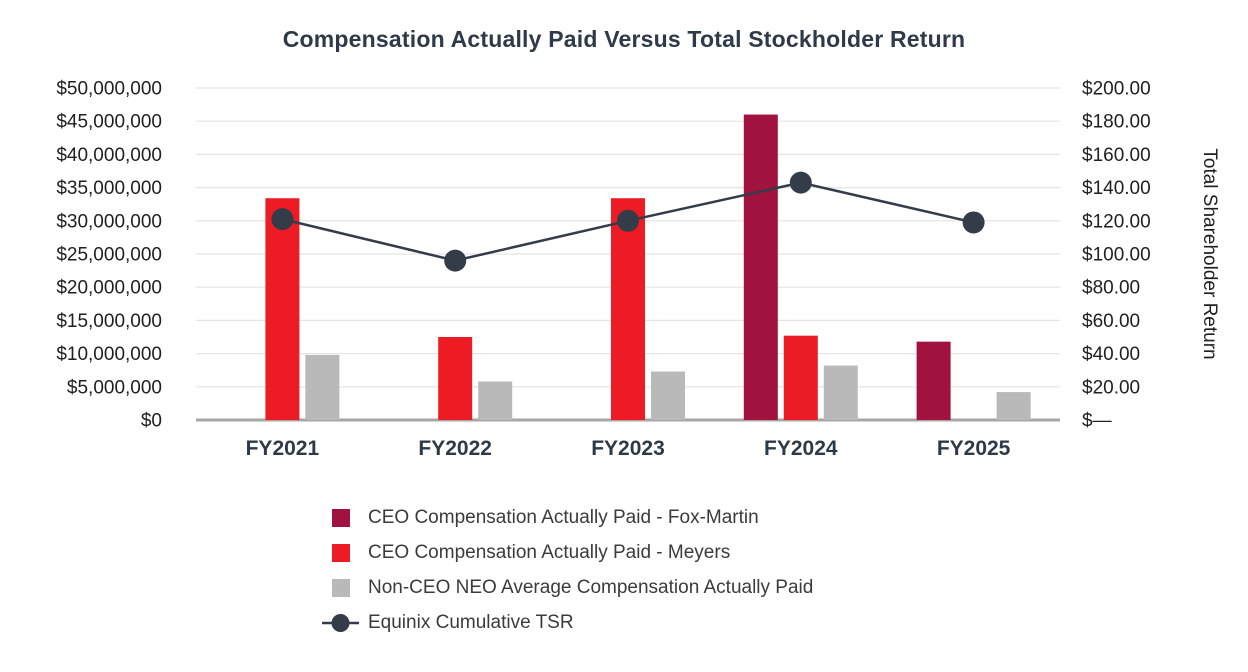 The height and width of the screenshot is (672, 1248). I want to click on left-axis-tick-label: $45,000,000, so click(109, 122).